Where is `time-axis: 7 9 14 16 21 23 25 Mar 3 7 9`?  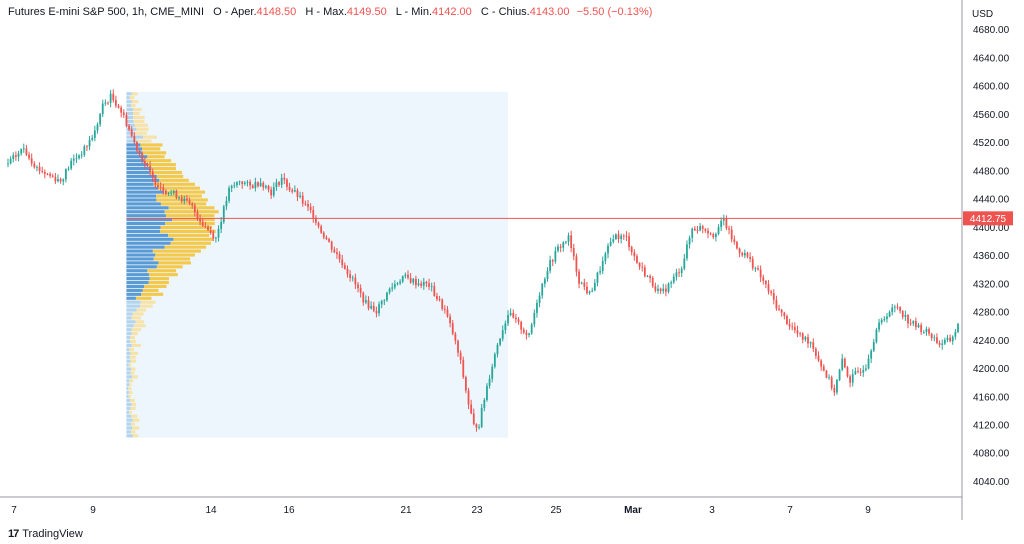 time-axis: 7 9 14 16 21 23 25 Mar 3 7 9 is located at coordinates (441, 510).